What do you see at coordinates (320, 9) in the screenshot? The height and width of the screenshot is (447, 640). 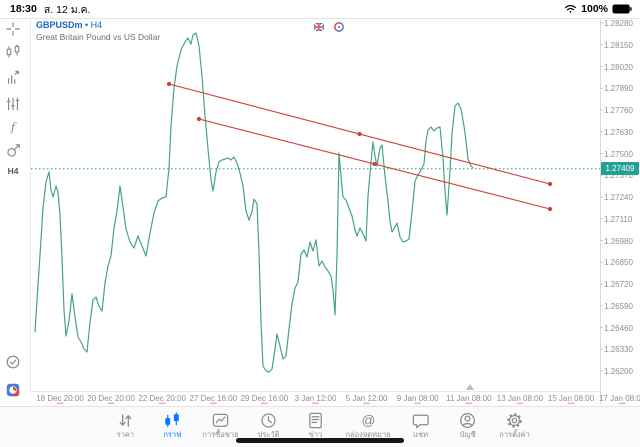 I see `status-bar: 18:30 ส. 12 ม.ค. 100%` at bounding box center [320, 9].